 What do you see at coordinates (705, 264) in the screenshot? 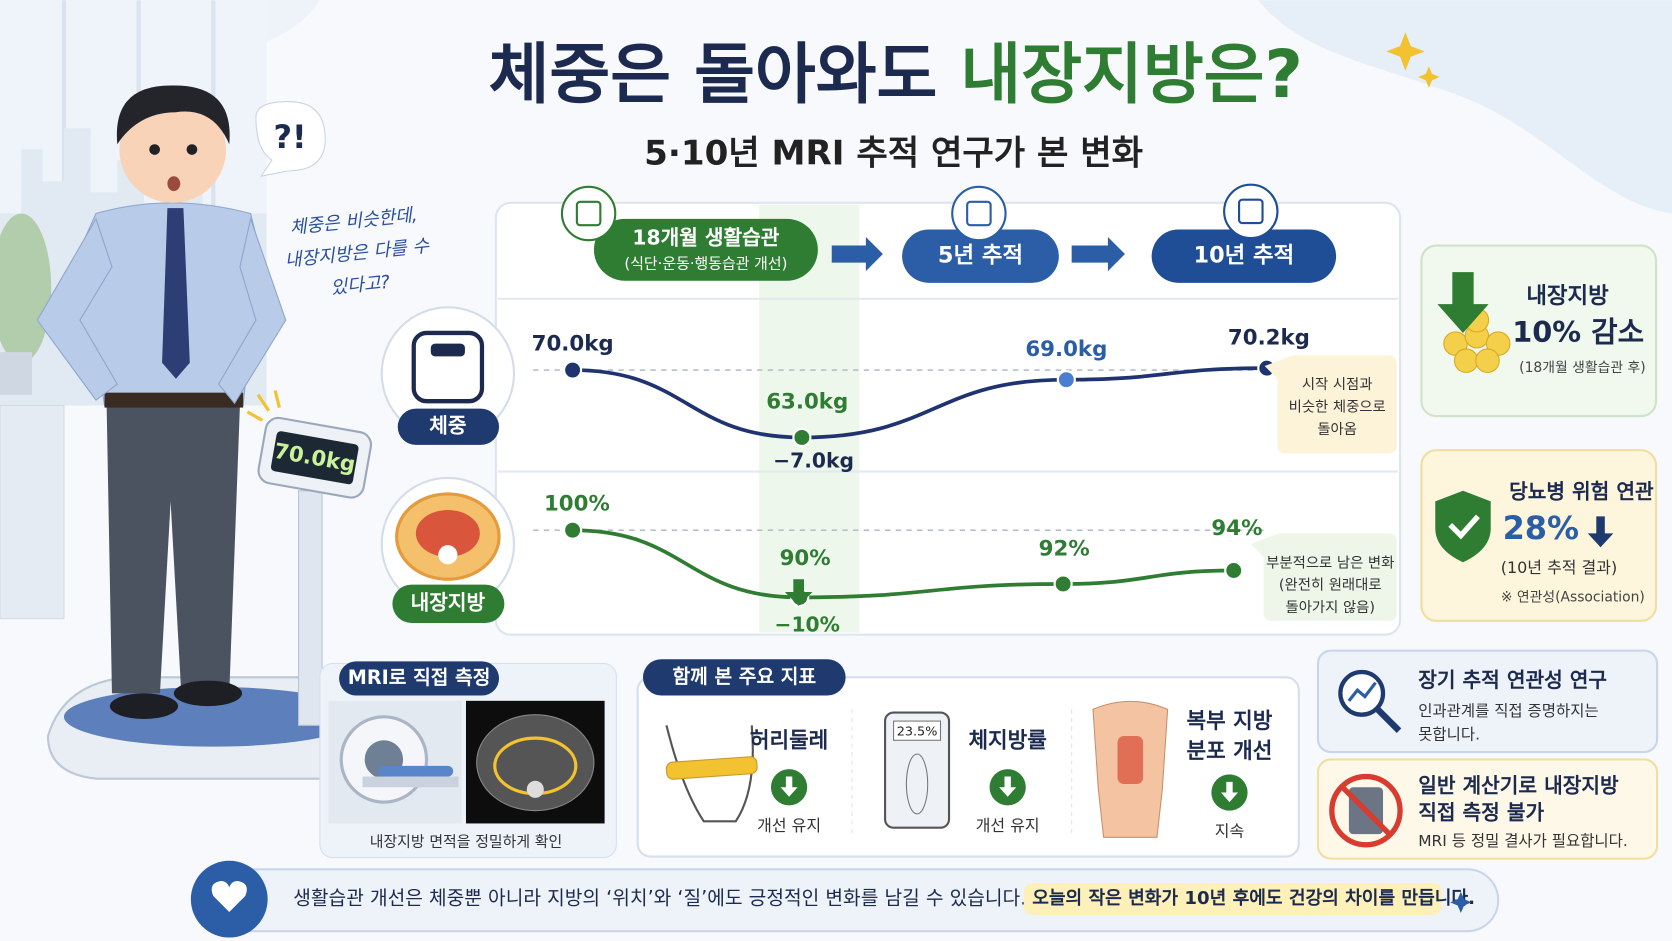
I see `stage-note: (식단·운동·행동습관 개선)` at bounding box center [705, 264].